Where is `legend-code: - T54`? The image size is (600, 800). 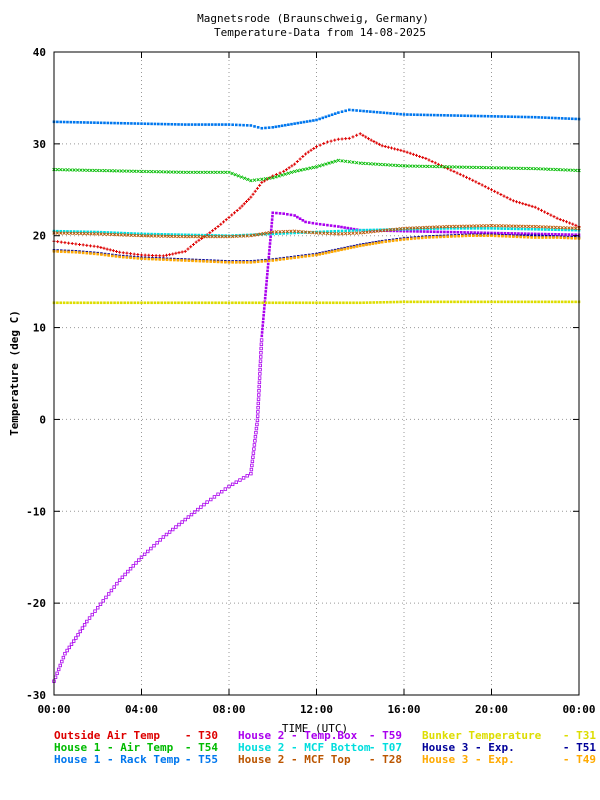
legend-code: - T54 is located at coordinates (201, 747).